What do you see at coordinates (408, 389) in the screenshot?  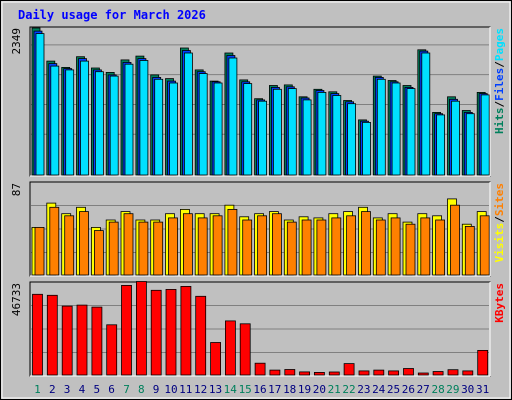 I see `x-tick-label: 26` at bounding box center [408, 389].